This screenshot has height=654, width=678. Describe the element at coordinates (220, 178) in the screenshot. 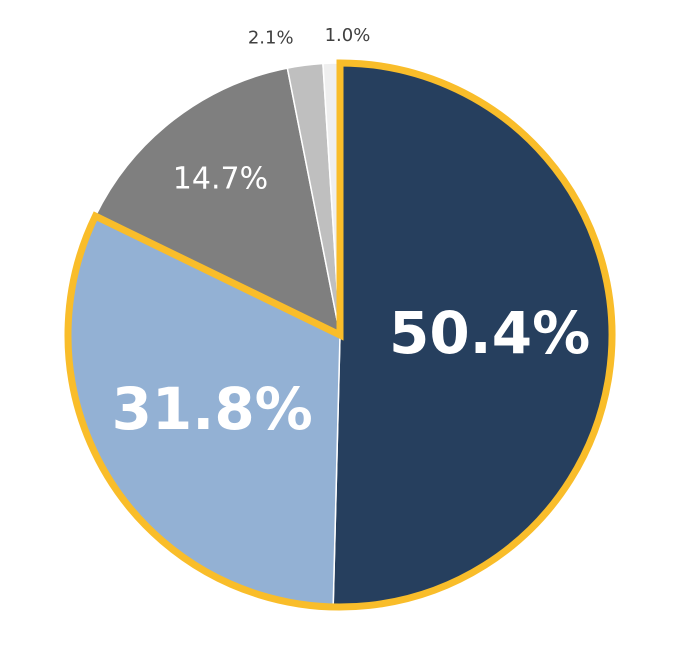

I see `data-label: 14.7%` at that location.